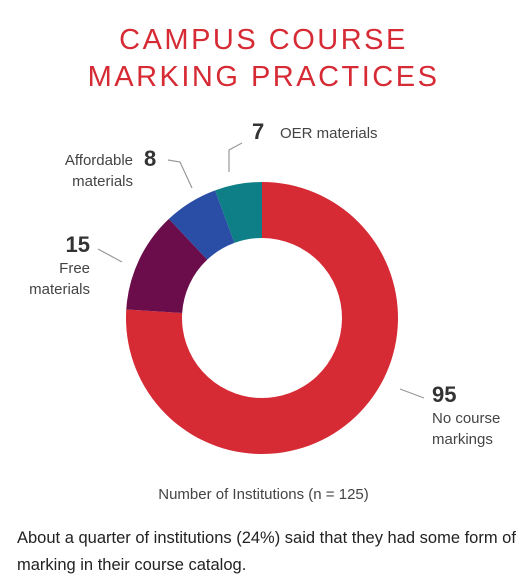 Image resolution: width=527 pixels, height=581 pixels. I want to click on value-label: 95, so click(444, 394).